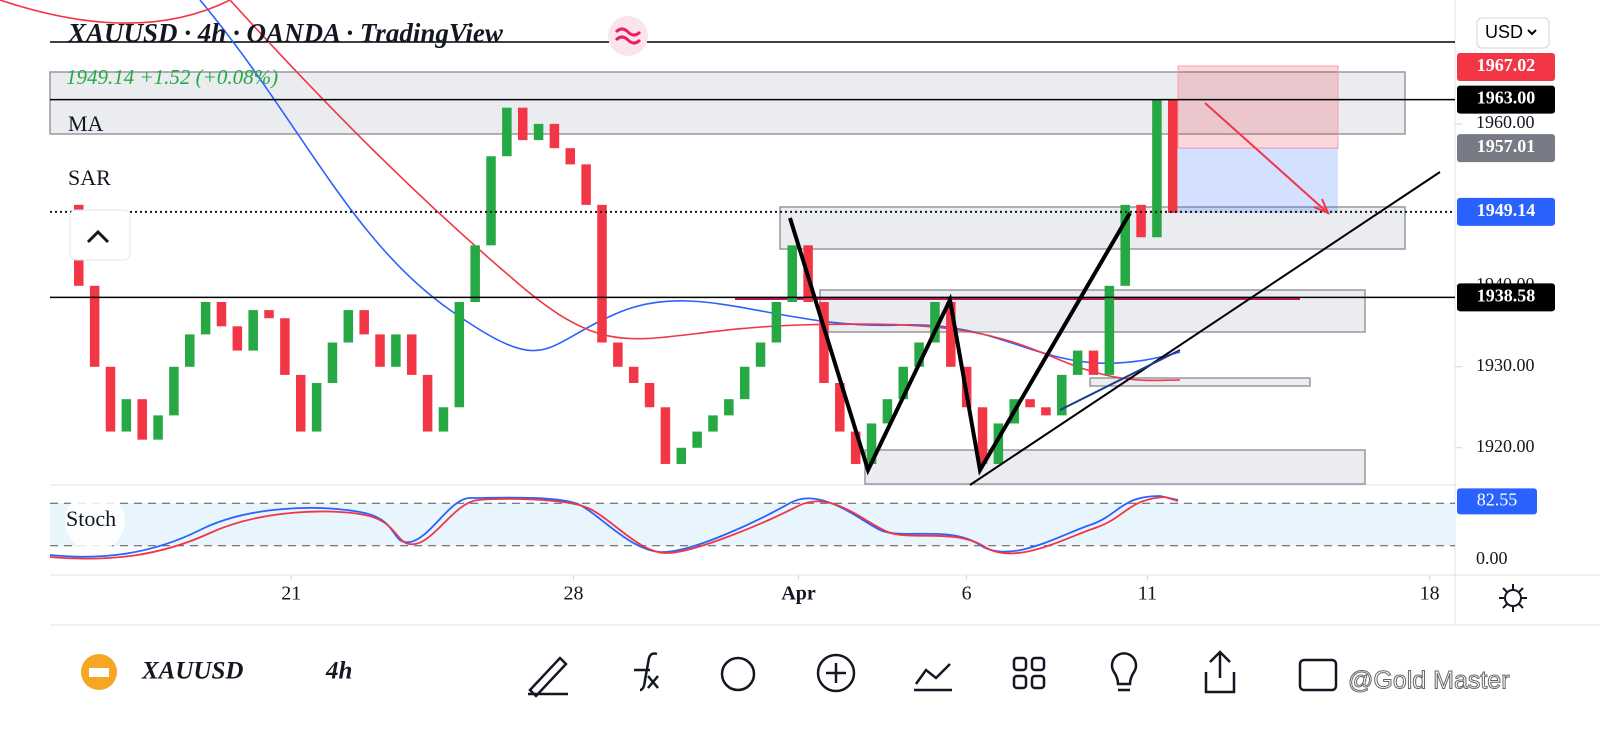 The height and width of the screenshot is (743, 1600). Describe the element at coordinates (1505, 365) in the screenshot. I see `y-tick-label: 1930.00` at that location.